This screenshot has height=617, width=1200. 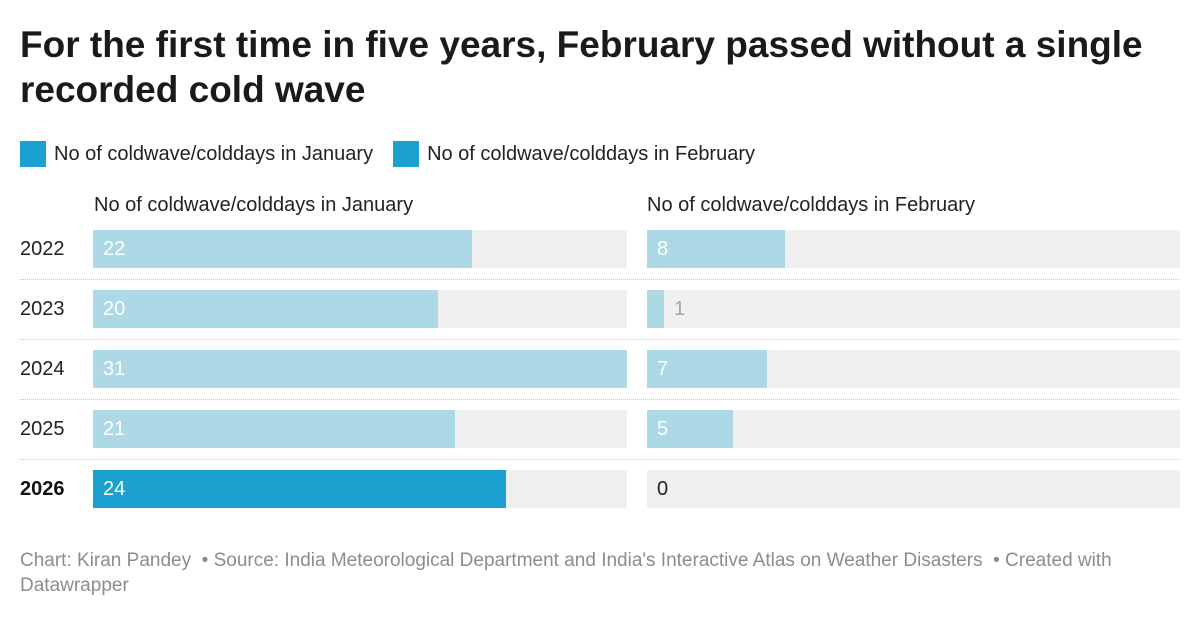 What do you see at coordinates (114, 369) in the screenshot?
I see `data-label-january-2024: 31` at bounding box center [114, 369].